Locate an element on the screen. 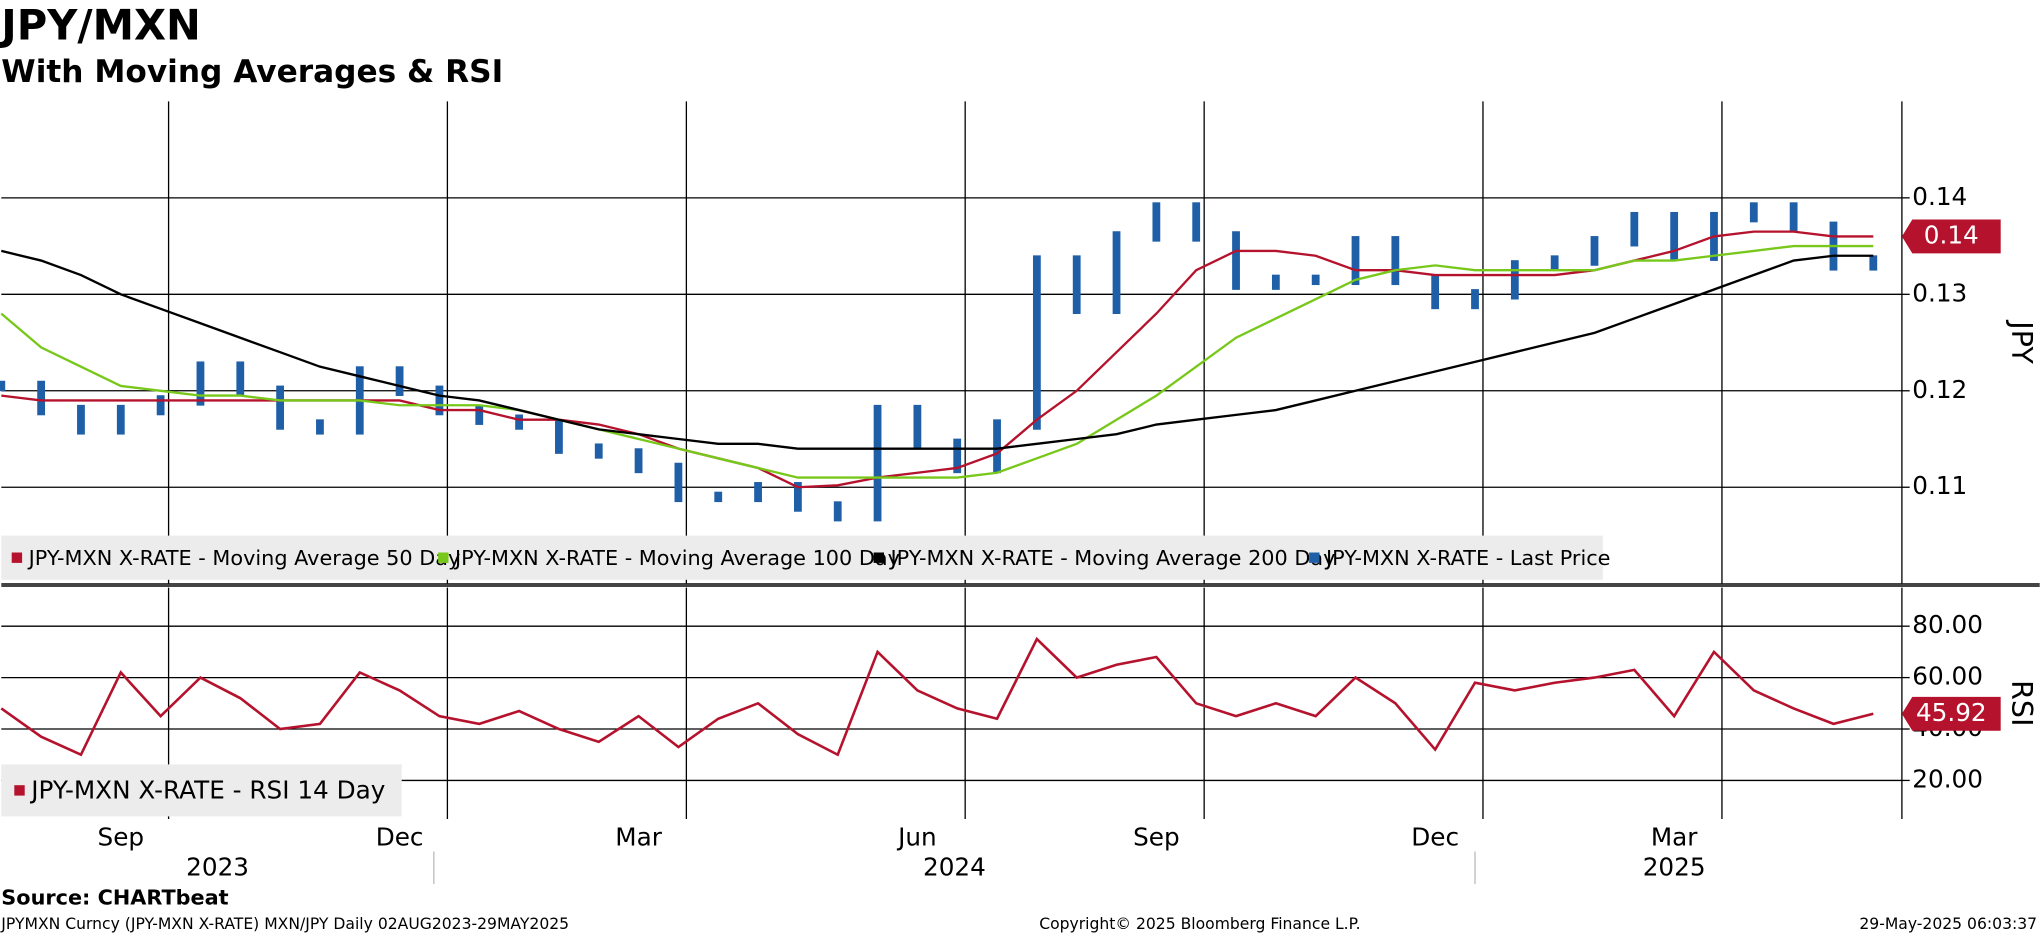 The image size is (2041, 936). y-axis-label: JPY is located at coordinates (2022, 341).